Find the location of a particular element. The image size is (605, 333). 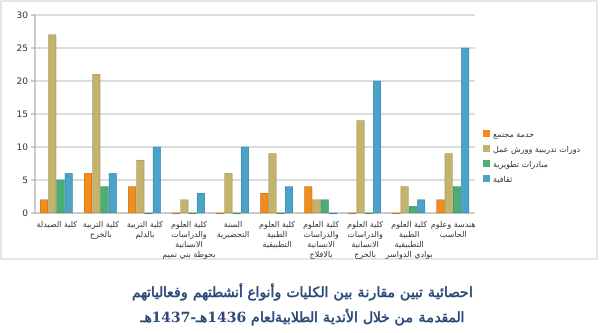

x-tick-label: كلية العلوم الطبية التطبيقية is located at coordinates (277, 234).